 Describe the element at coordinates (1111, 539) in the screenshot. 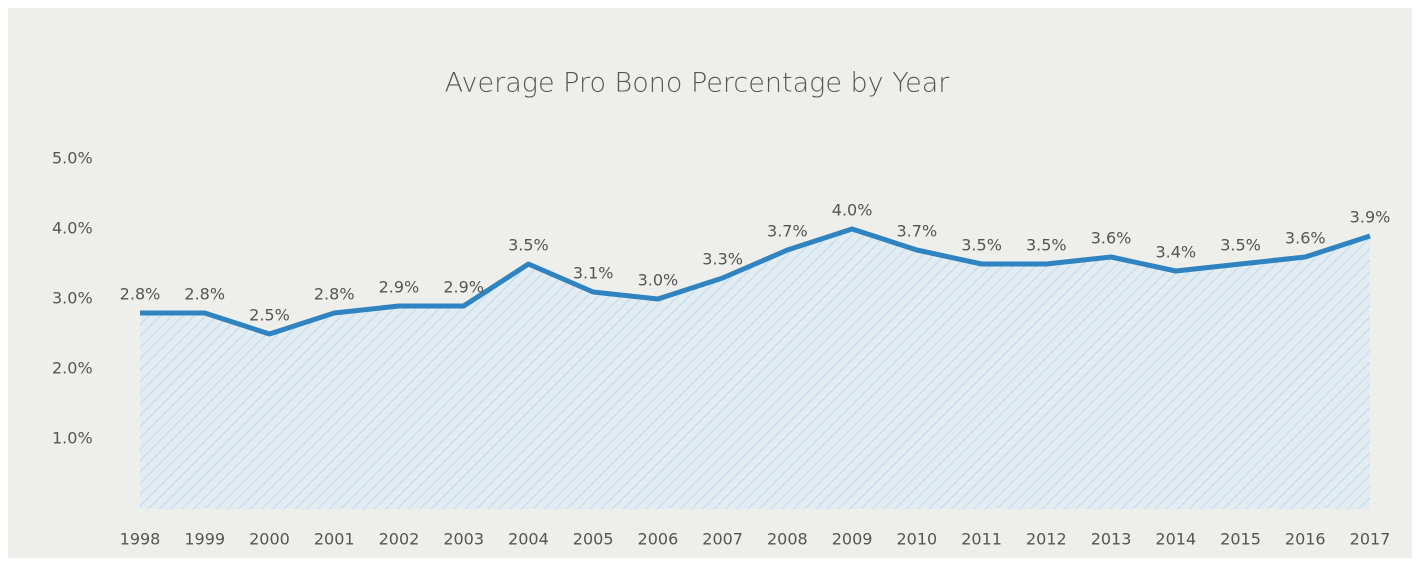

I see `x-tick-label: 2013` at that location.